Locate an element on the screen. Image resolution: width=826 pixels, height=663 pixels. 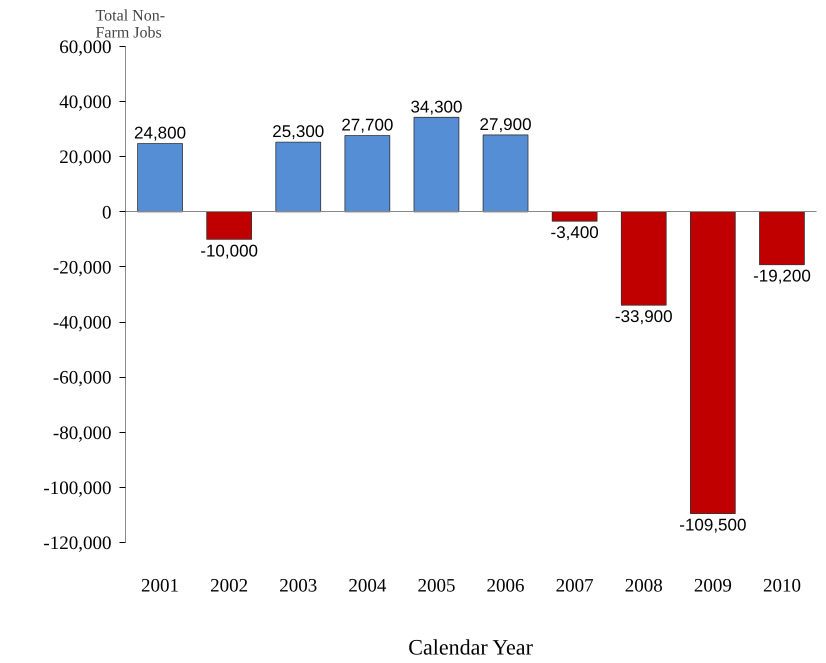
x-tick-label: 2007 is located at coordinates (575, 586).